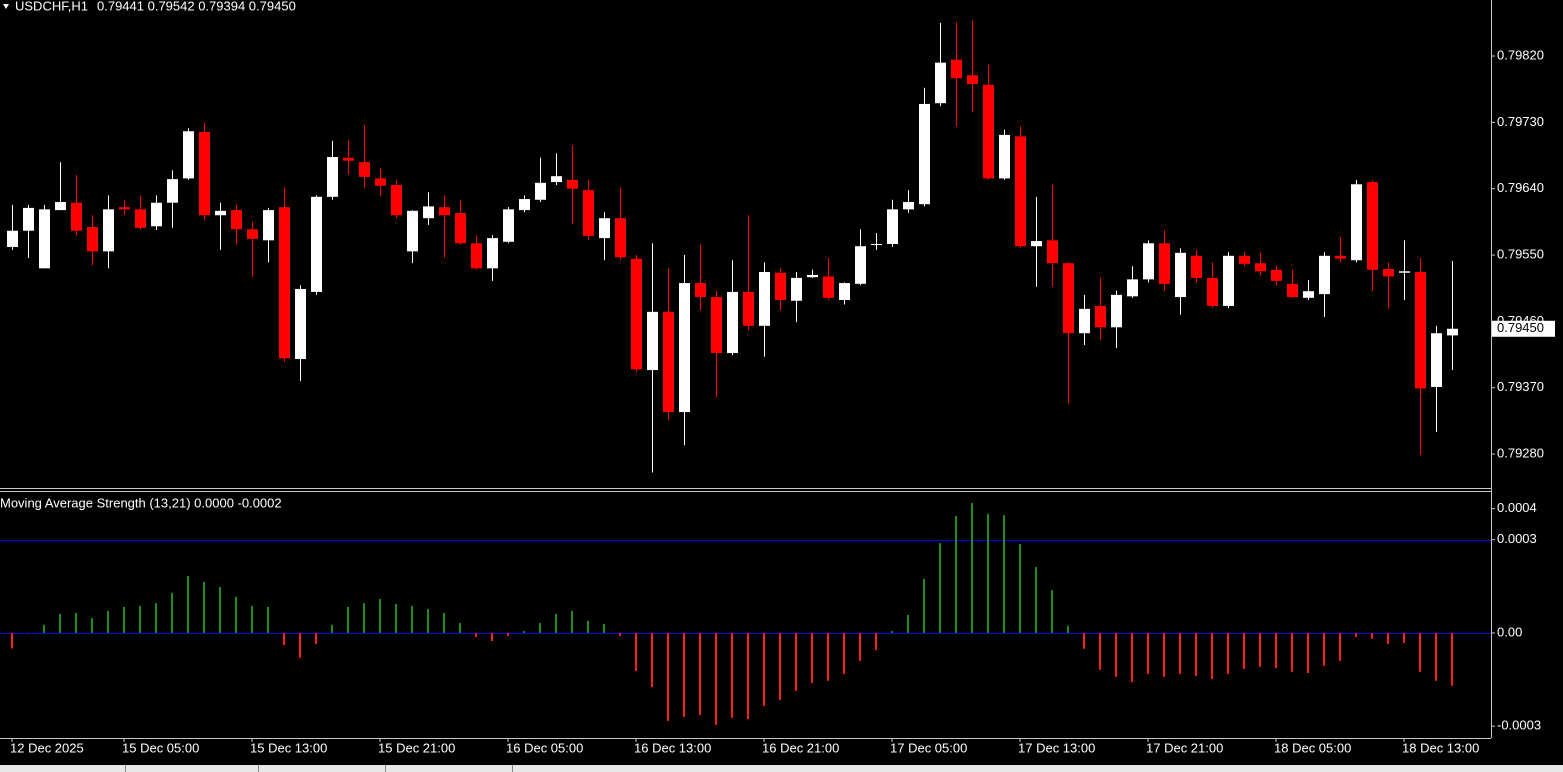  I want to click on tab-bar, so click(781, 768).